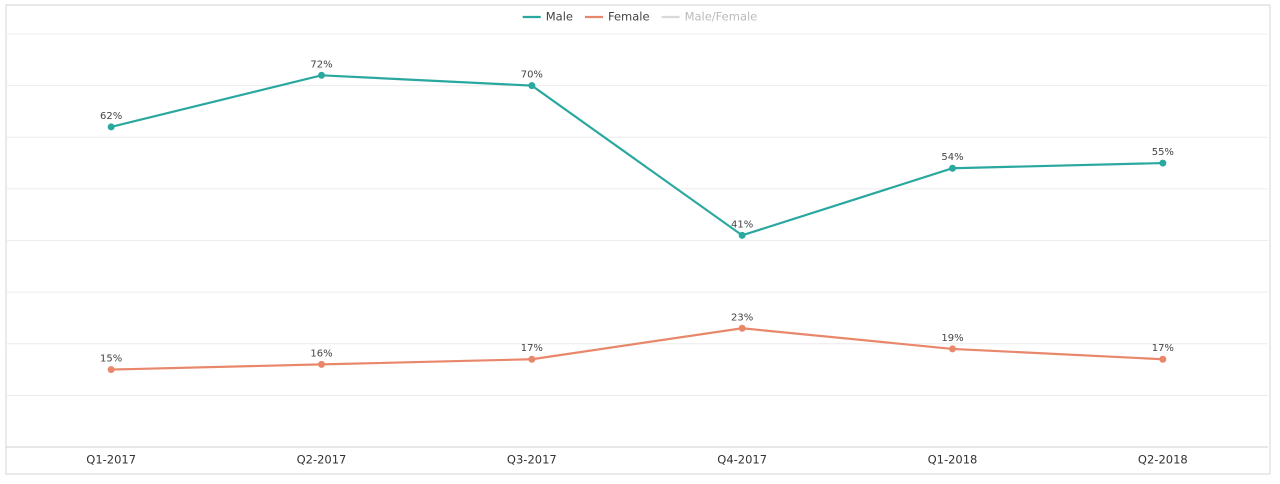 This screenshot has width=1280, height=484. Describe the element at coordinates (629, 17) in the screenshot. I see `legend-label: Female` at that location.